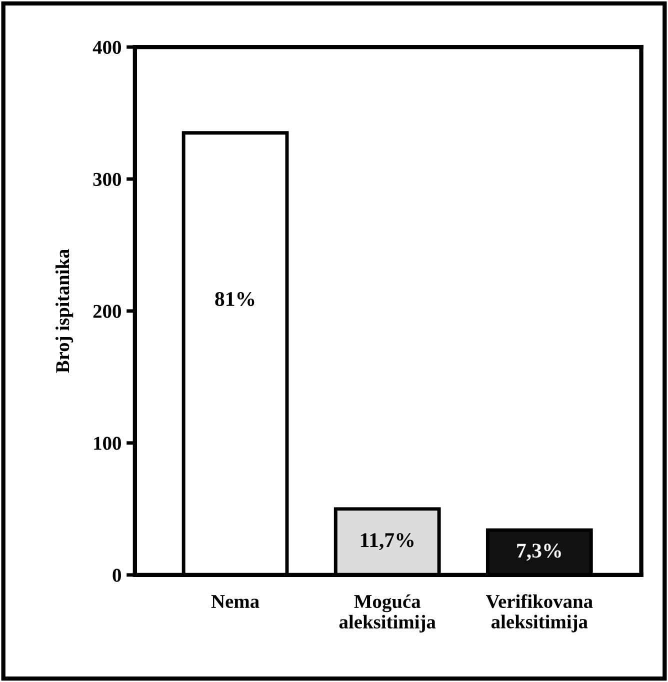 Image resolution: width=668 pixels, height=682 pixels. What do you see at coordinates (387, 541) in the screenshot?
I see `annotation: 11,7%` at bounding box center [387, 541].